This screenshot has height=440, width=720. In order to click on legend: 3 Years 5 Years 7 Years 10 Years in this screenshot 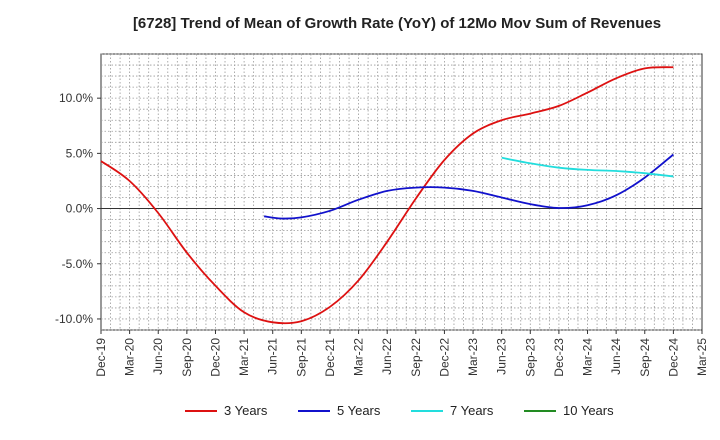, I will do `click(399, 410)`.